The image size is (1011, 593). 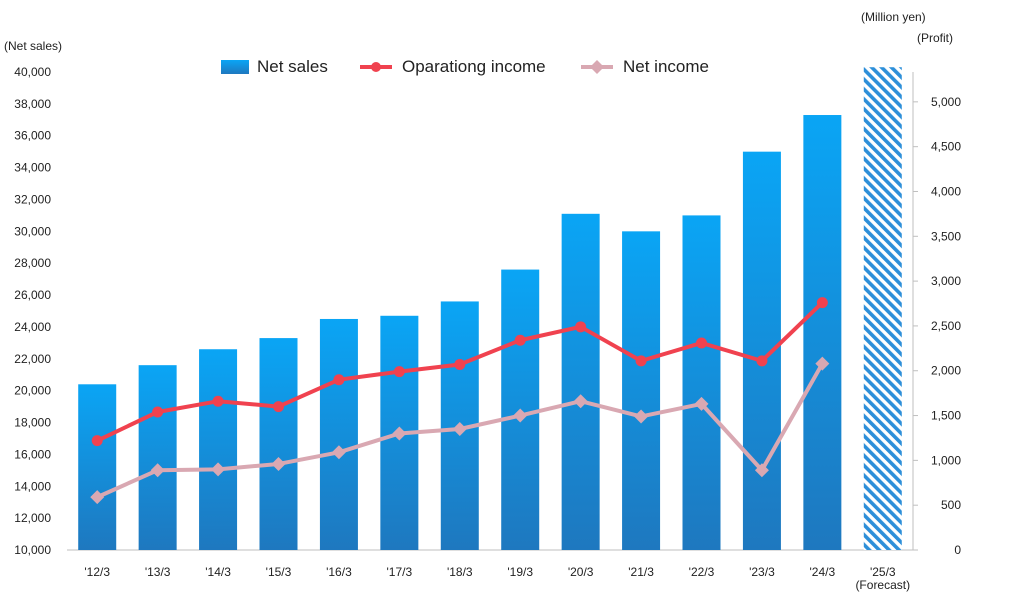 What do you see at coordinates (946, 460) in the screenshot?
I see `right-tick-label: 1,000` at bounding box center [946, 460].